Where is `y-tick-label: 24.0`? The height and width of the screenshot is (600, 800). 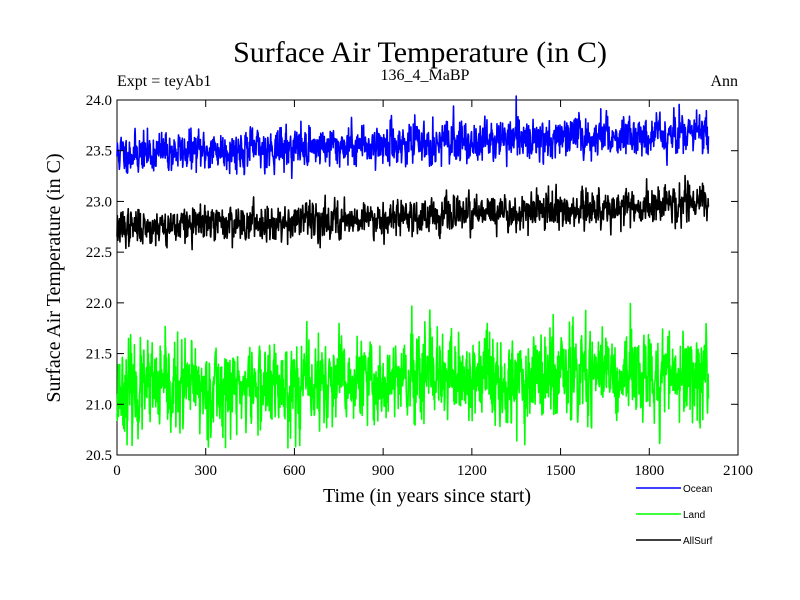 y-tick-label: 24.0 is located at coordinates (99, 101).